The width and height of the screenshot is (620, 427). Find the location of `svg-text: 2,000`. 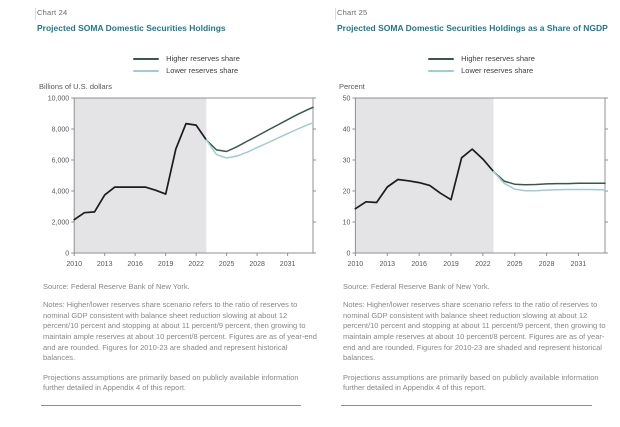

svg-text: 2,000 is located at coordinates (61, 223).